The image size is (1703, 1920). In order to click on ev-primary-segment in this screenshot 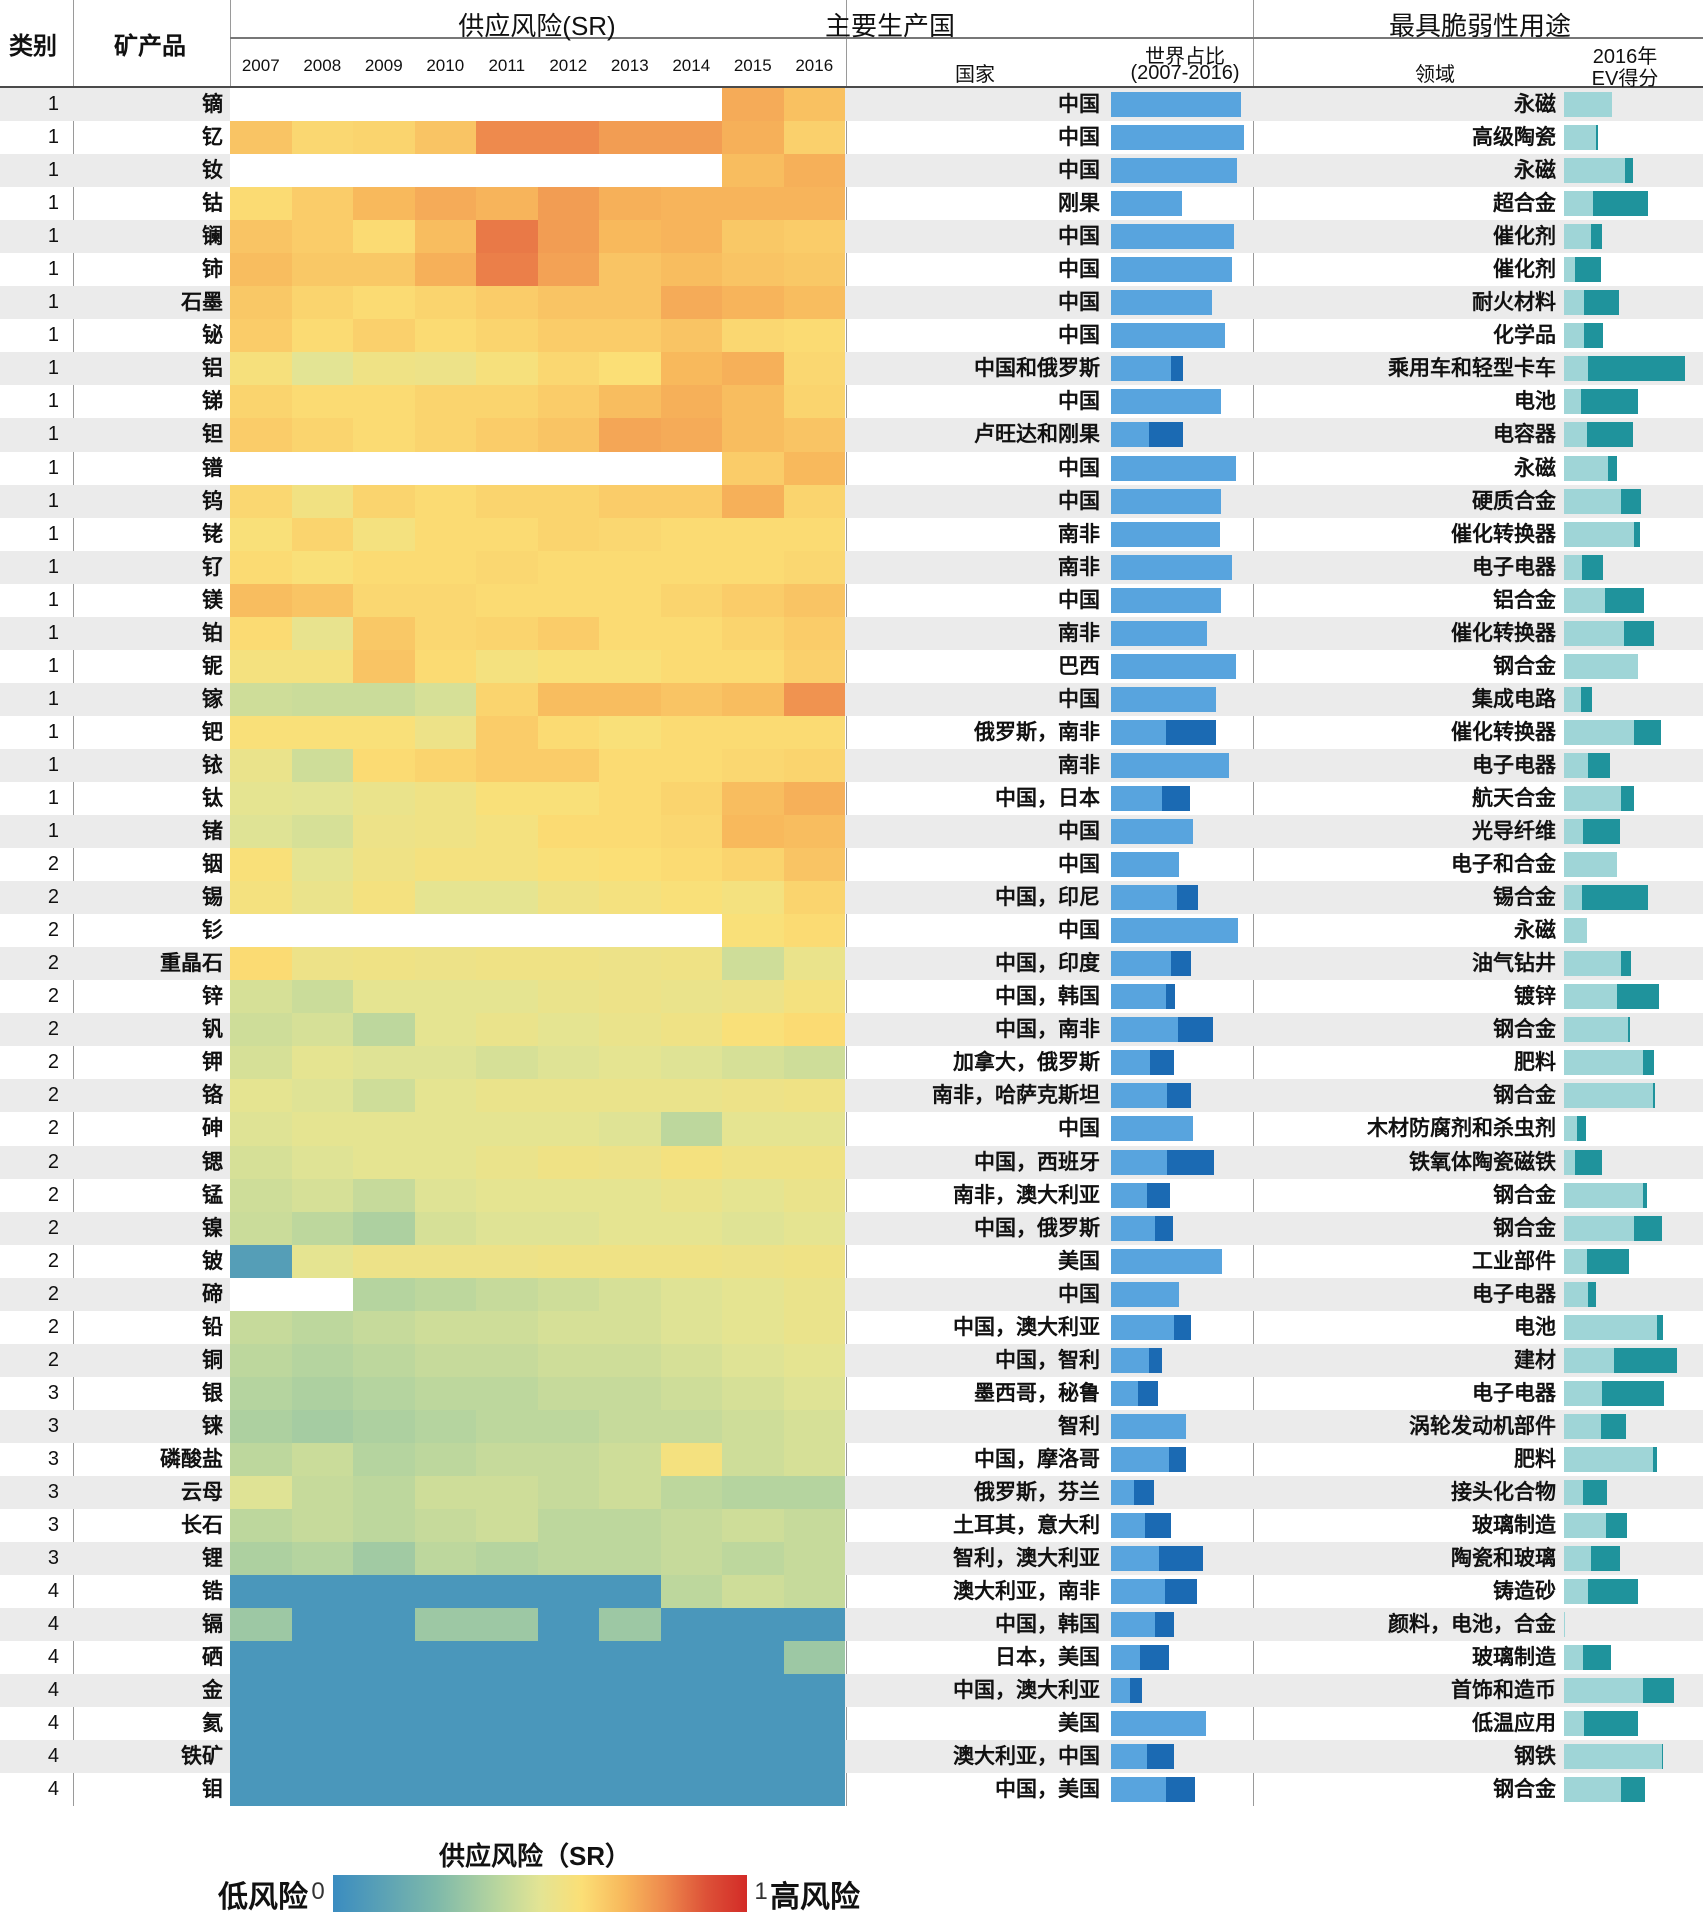, I will do `click(1572, 402)`.